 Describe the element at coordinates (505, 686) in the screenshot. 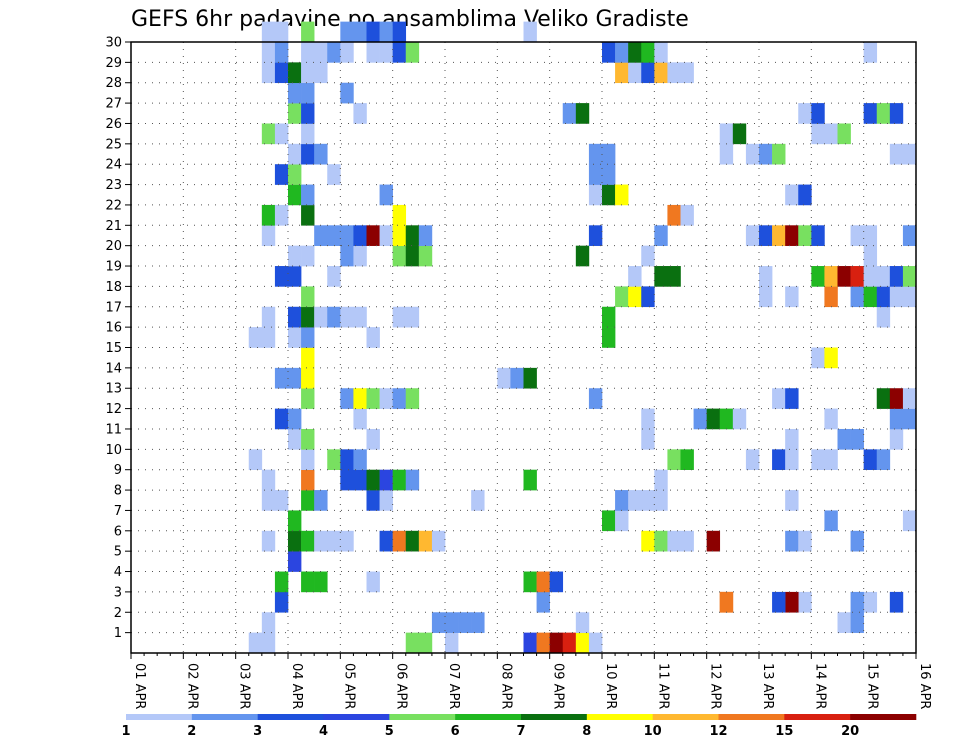

I see `x-tick-label: 08 APR` at that location.